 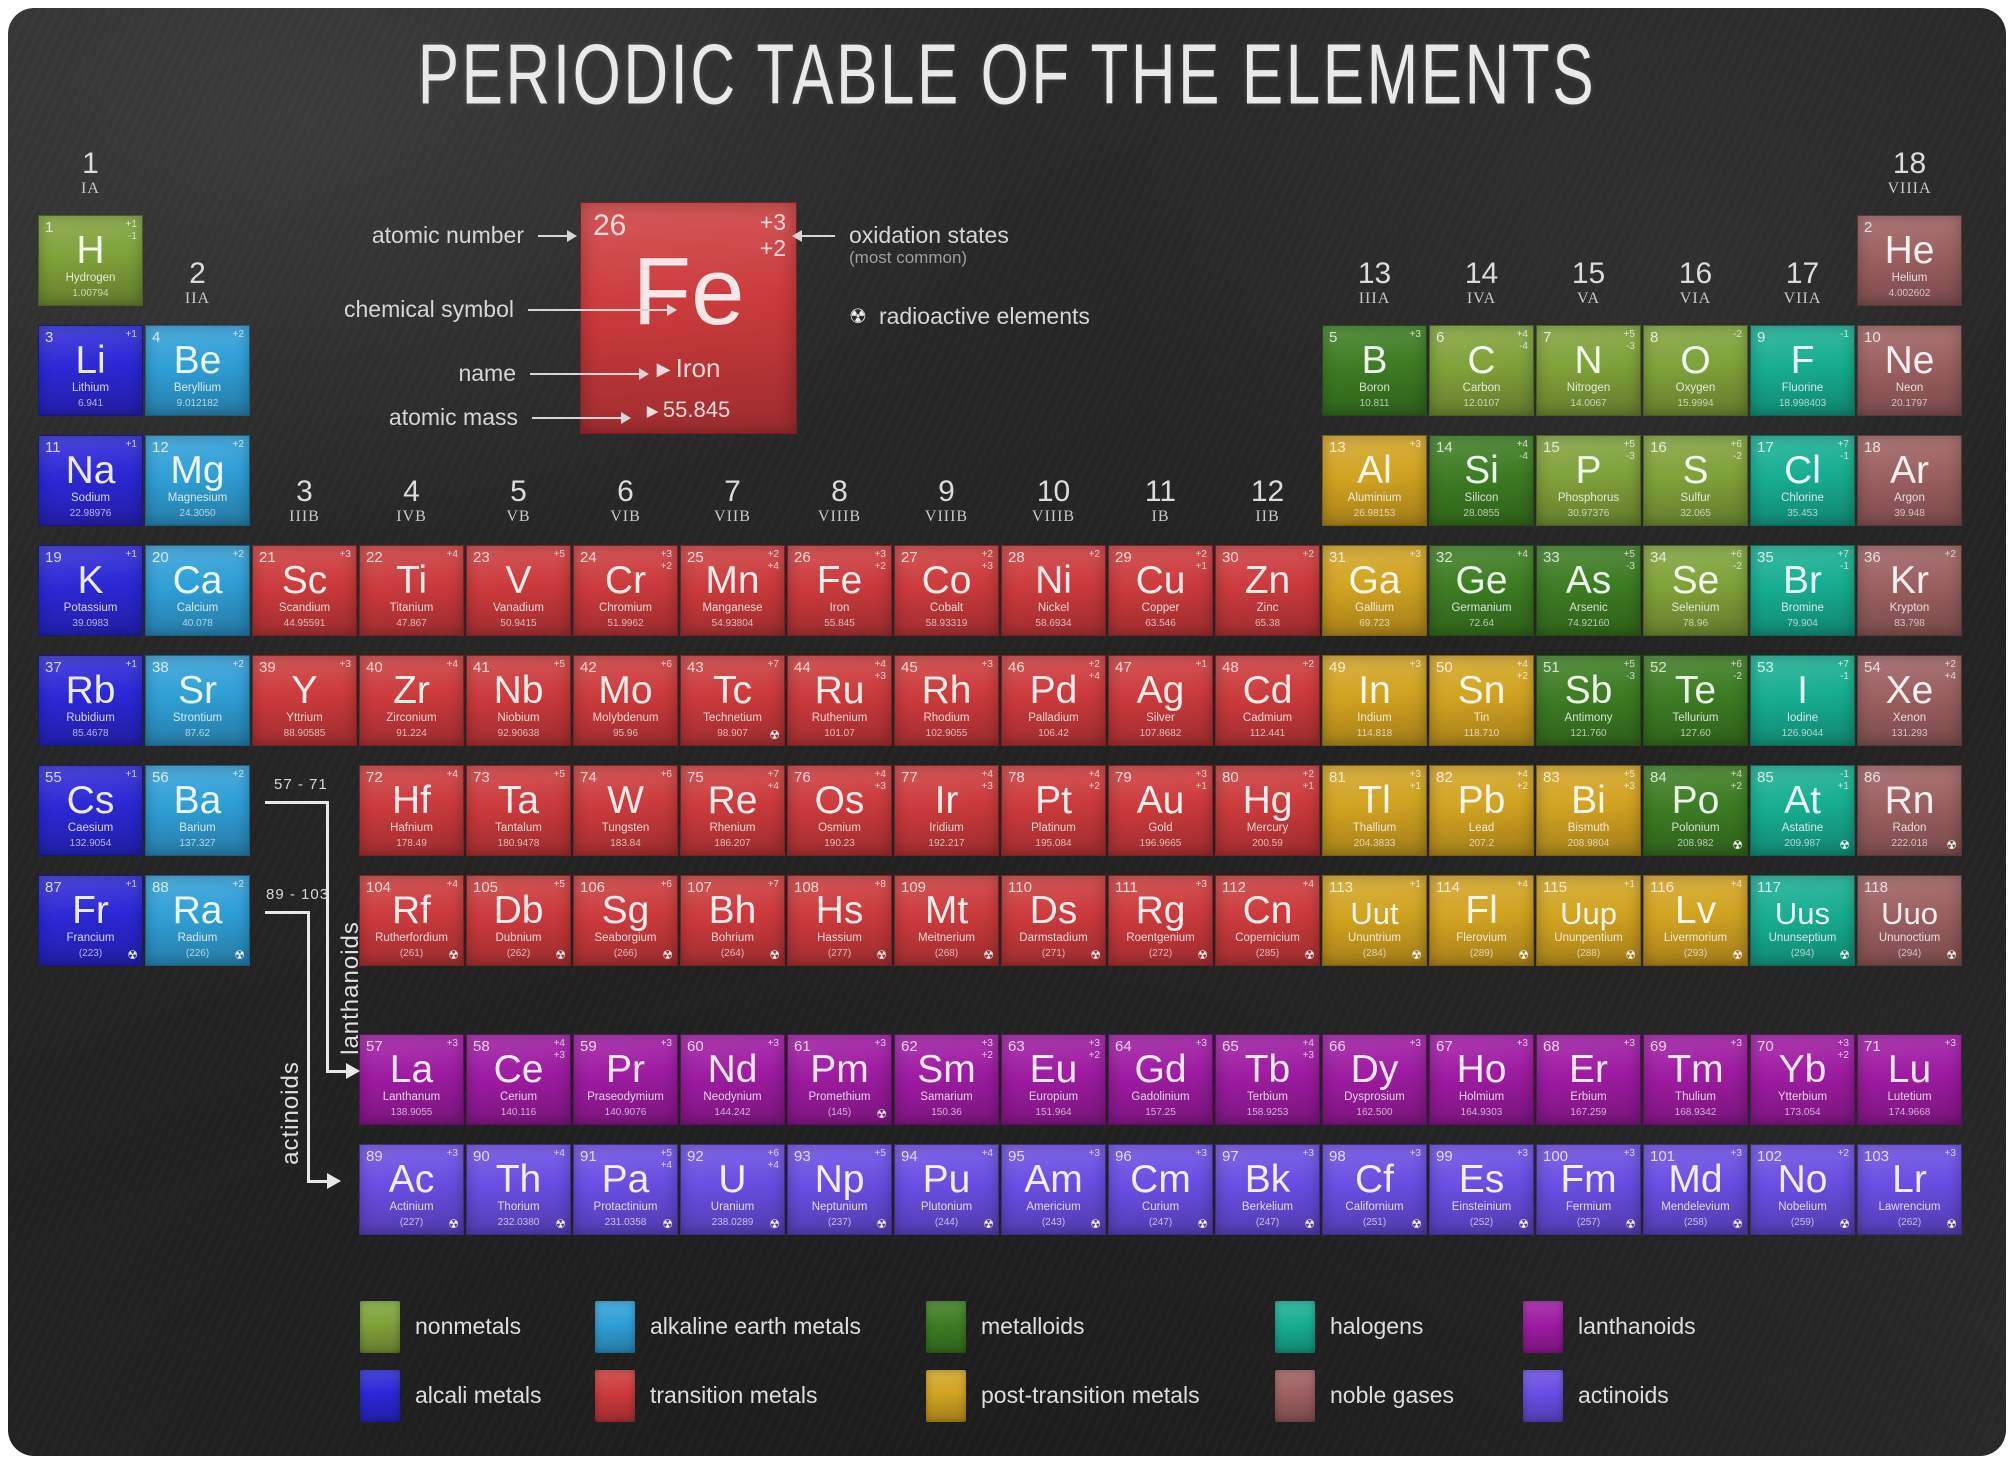 I want to click on element-cell-Re: 75 +7 +4 Re Rhenium 186.207, so click(x=732, y=810).